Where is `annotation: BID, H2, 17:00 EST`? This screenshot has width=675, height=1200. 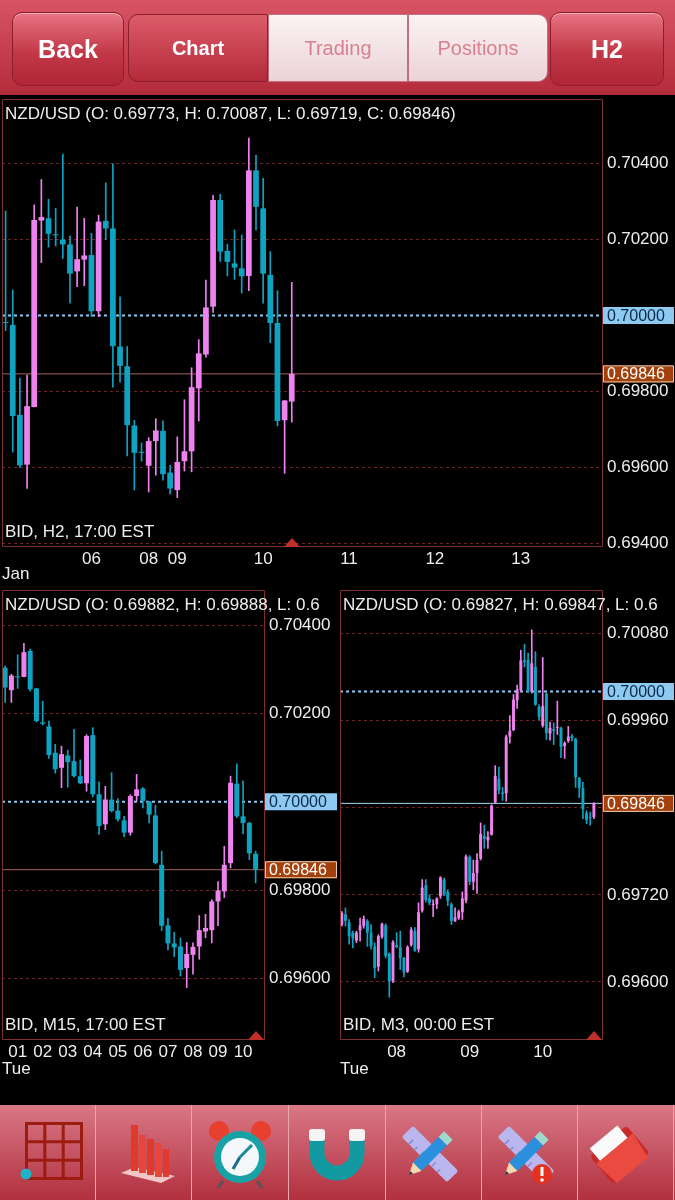
annotation: BID, H2, 17:00 EST is located at coordinates (80, 531).